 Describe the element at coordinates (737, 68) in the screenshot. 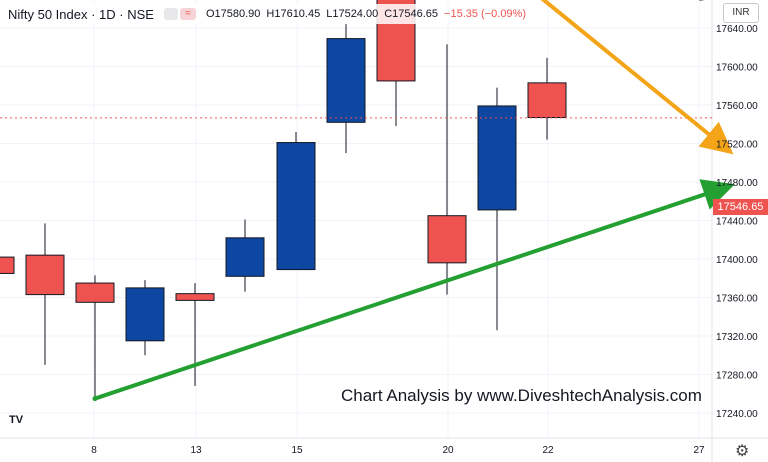

I see `y-tick-label: 17600.00` at that location.